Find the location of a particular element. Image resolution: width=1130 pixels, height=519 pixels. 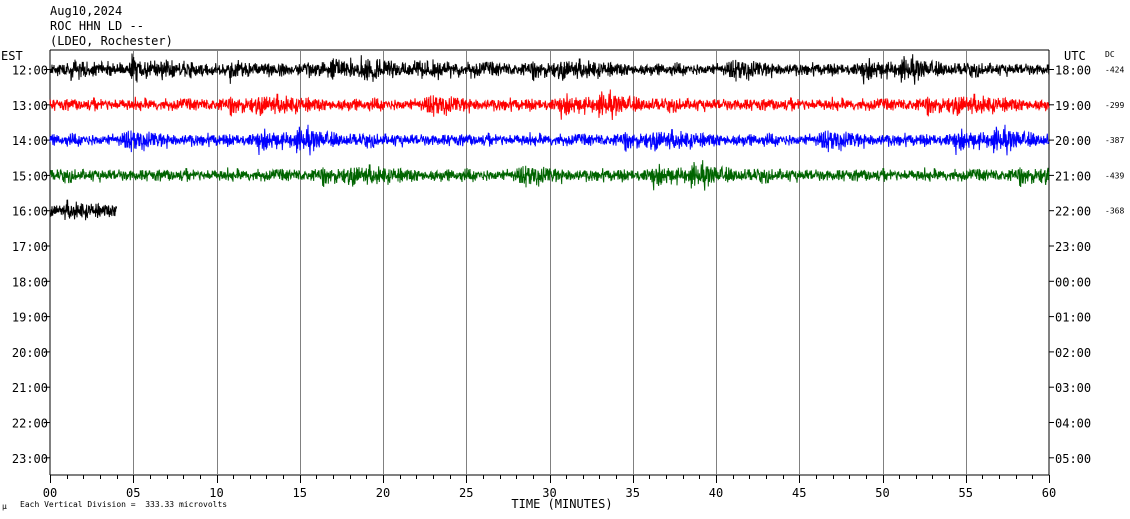

date-label: Aug10,2024 is located at coordinates (86, 11).